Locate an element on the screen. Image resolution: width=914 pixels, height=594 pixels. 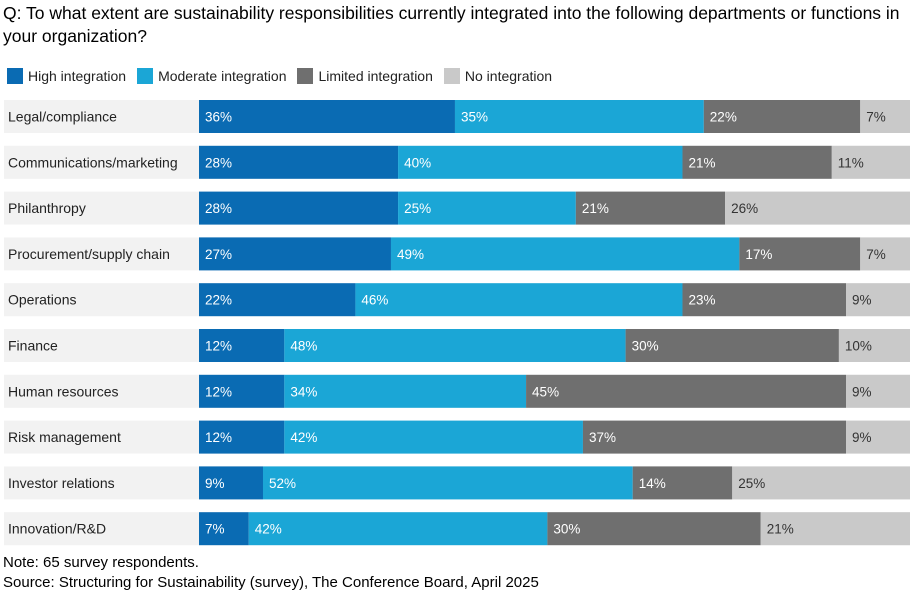
legend-swatch-high is located at coordinates (15, 76).